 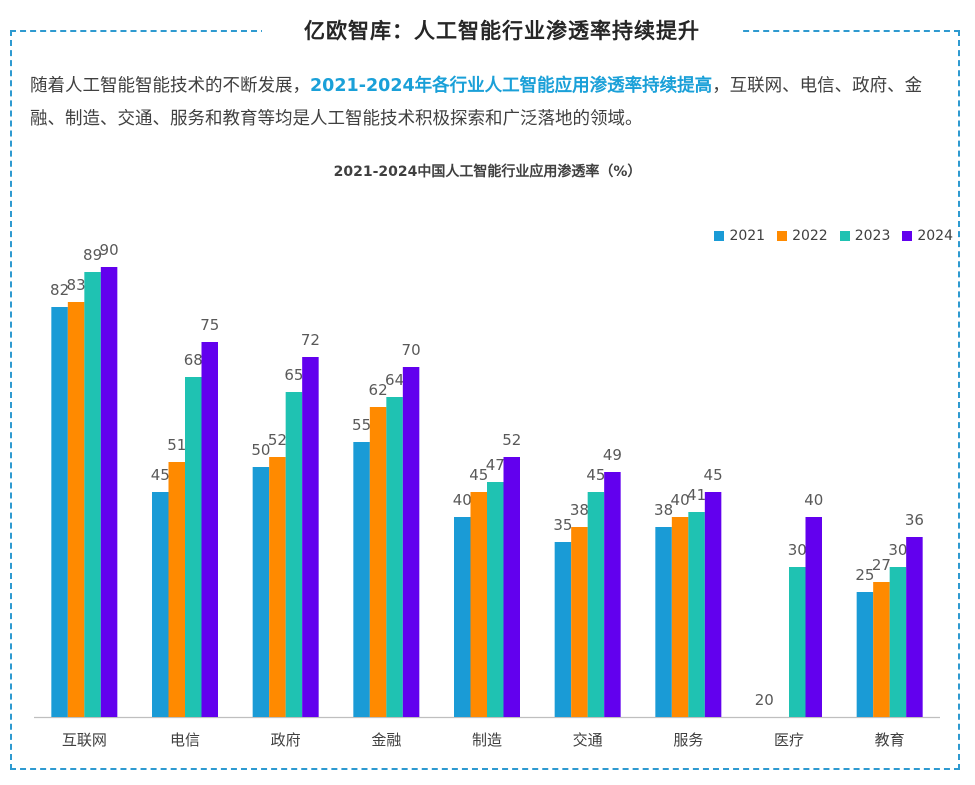 What do you see at coordinates (747, 236) in the screenshot?
I see `legend-label-2021: 2021` at bounding box center [747, 236].